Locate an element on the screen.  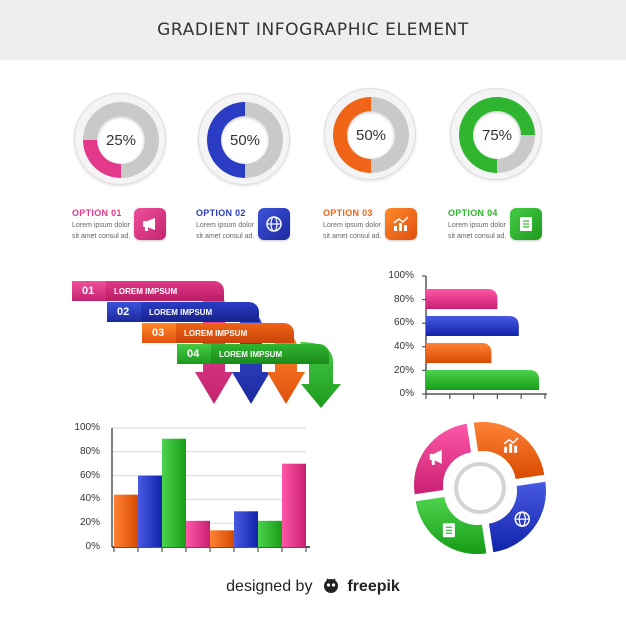
step-number: 01 is located at coordinates (89, 291).